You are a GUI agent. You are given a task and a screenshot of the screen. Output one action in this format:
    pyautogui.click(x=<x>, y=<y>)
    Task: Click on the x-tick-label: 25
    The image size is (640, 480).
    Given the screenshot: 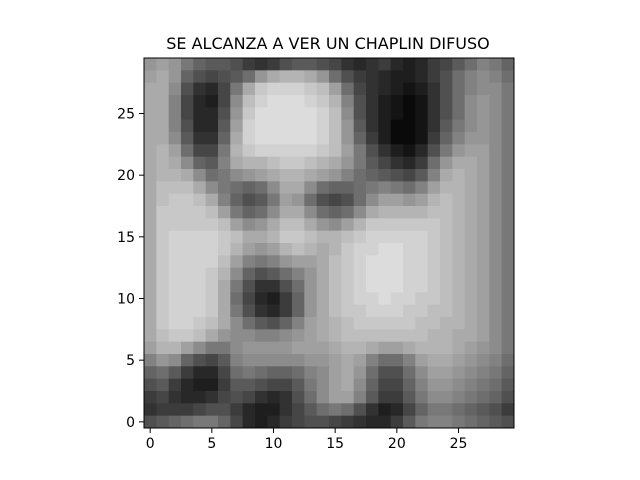 What is the action you would take?
    pyautogui.click(x=459, y=444)
    